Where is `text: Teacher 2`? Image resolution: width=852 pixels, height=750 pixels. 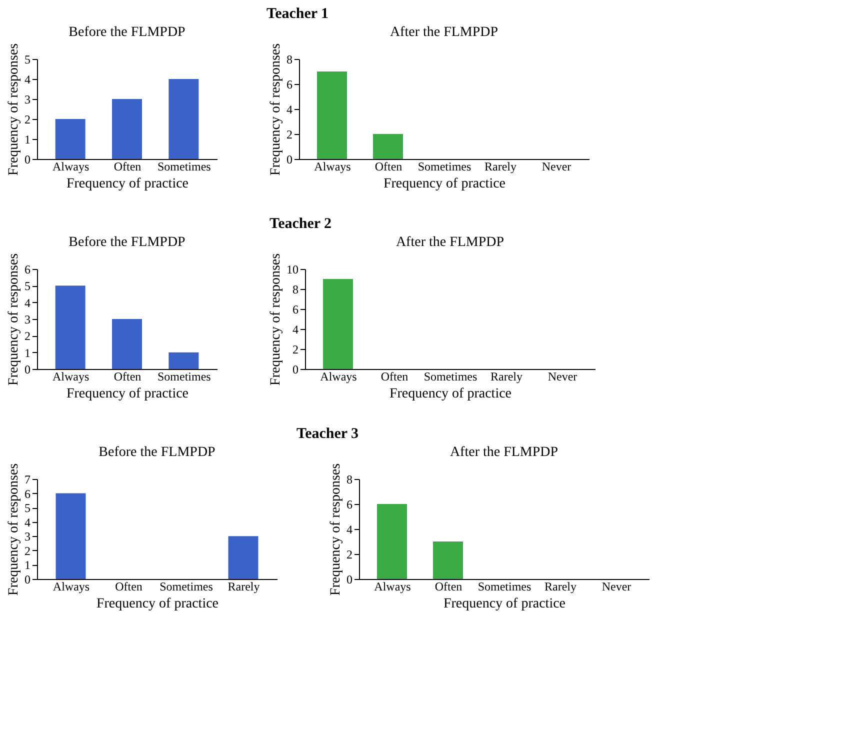 text: Teacher 2 is located at coordinates (300, 224).